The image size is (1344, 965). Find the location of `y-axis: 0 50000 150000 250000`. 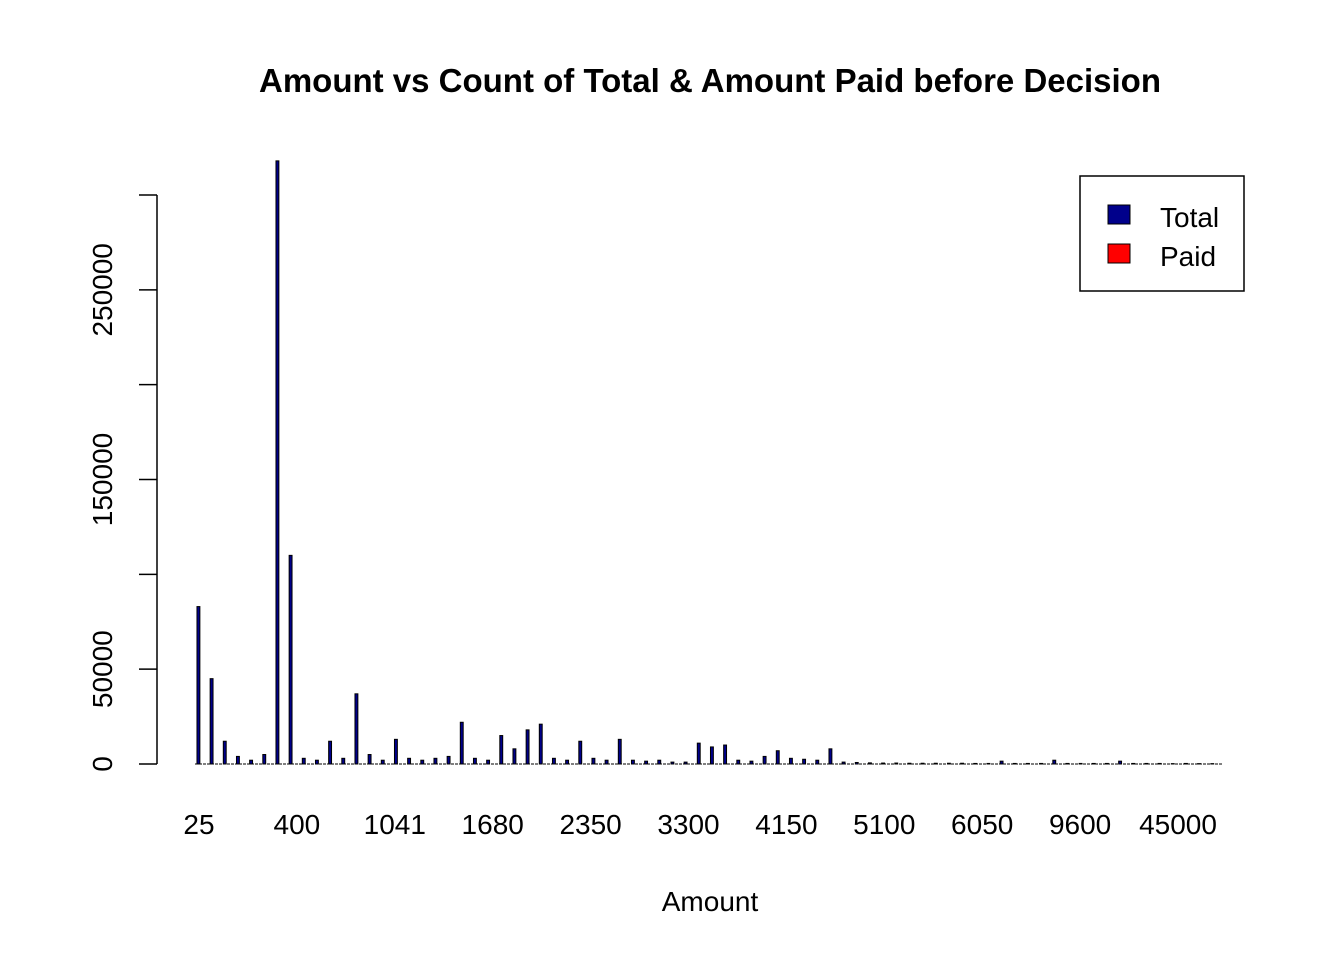

y-axis: 0 50000 150000 250000 is located at coordinates (122, 483).